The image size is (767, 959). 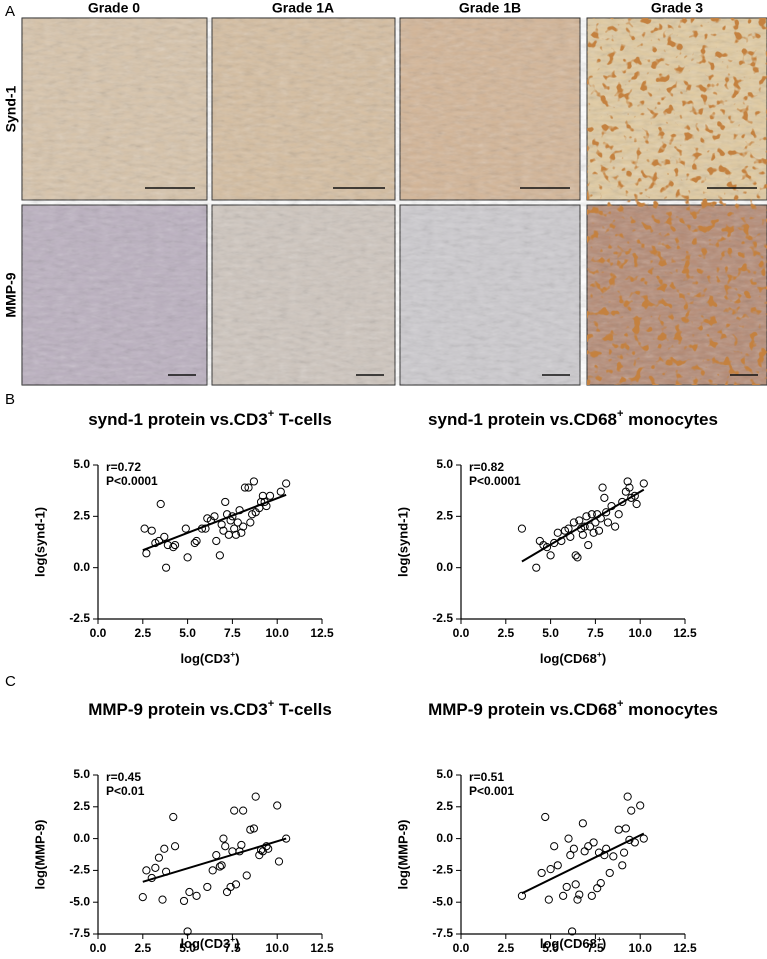 What do you see at coordinates (271, 704) in the screenshot?
I see `chart-title-sup: +` at bounding box center [271, 704].